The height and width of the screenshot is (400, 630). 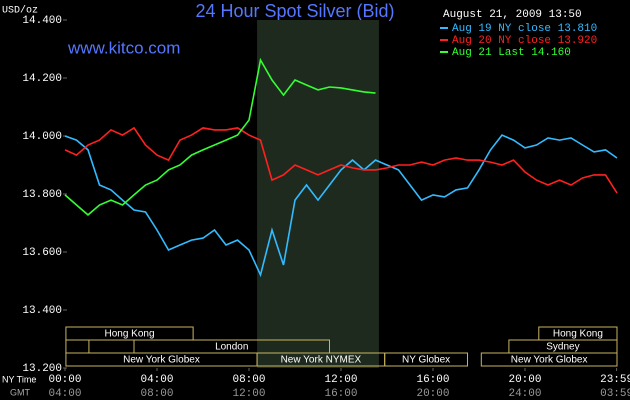 I want to click on session-label: New York NYMEX, so click(x=321, y=360).